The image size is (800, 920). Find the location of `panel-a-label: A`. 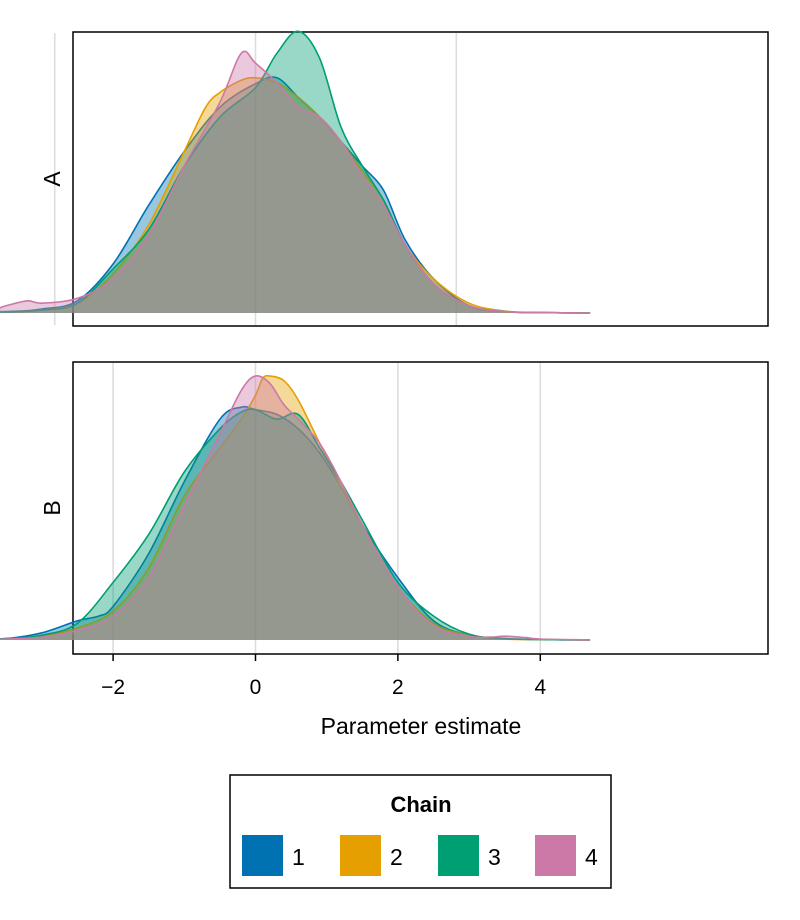

panel-a-label: A is located at coordinates (52, 179).